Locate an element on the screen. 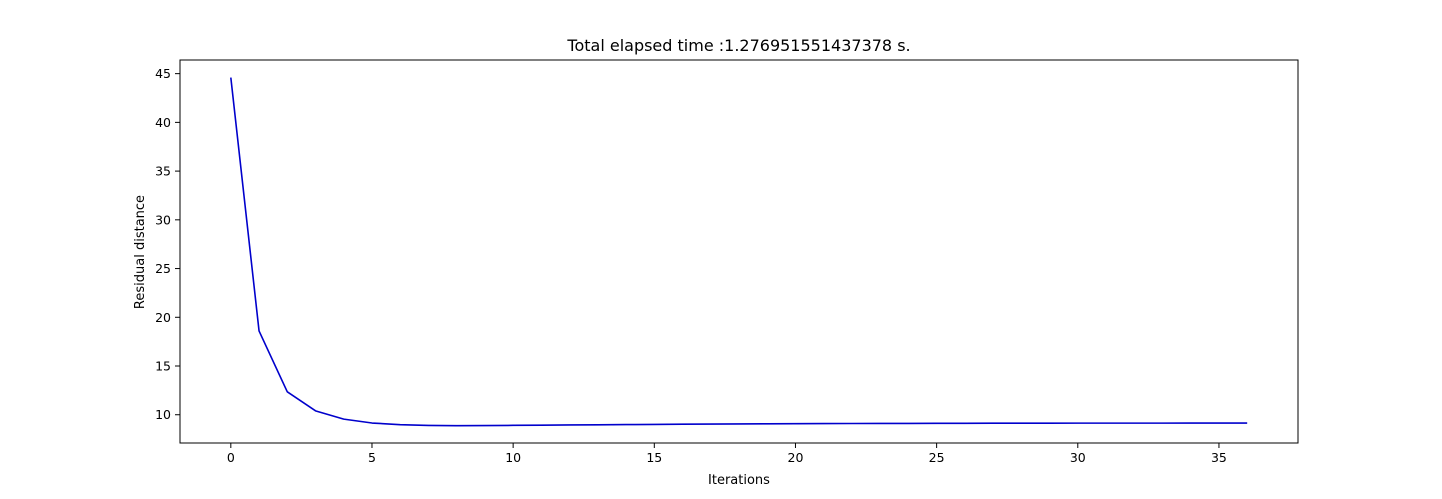  y-axis-label: Residual distance is located at coordinates (140, 252).